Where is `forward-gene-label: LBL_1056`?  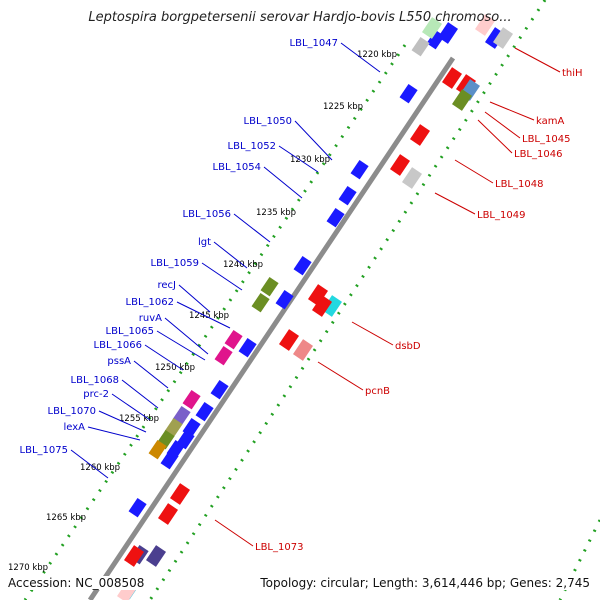 forward-gene-label: LBL_1056 is located at coordinates (207, 214).